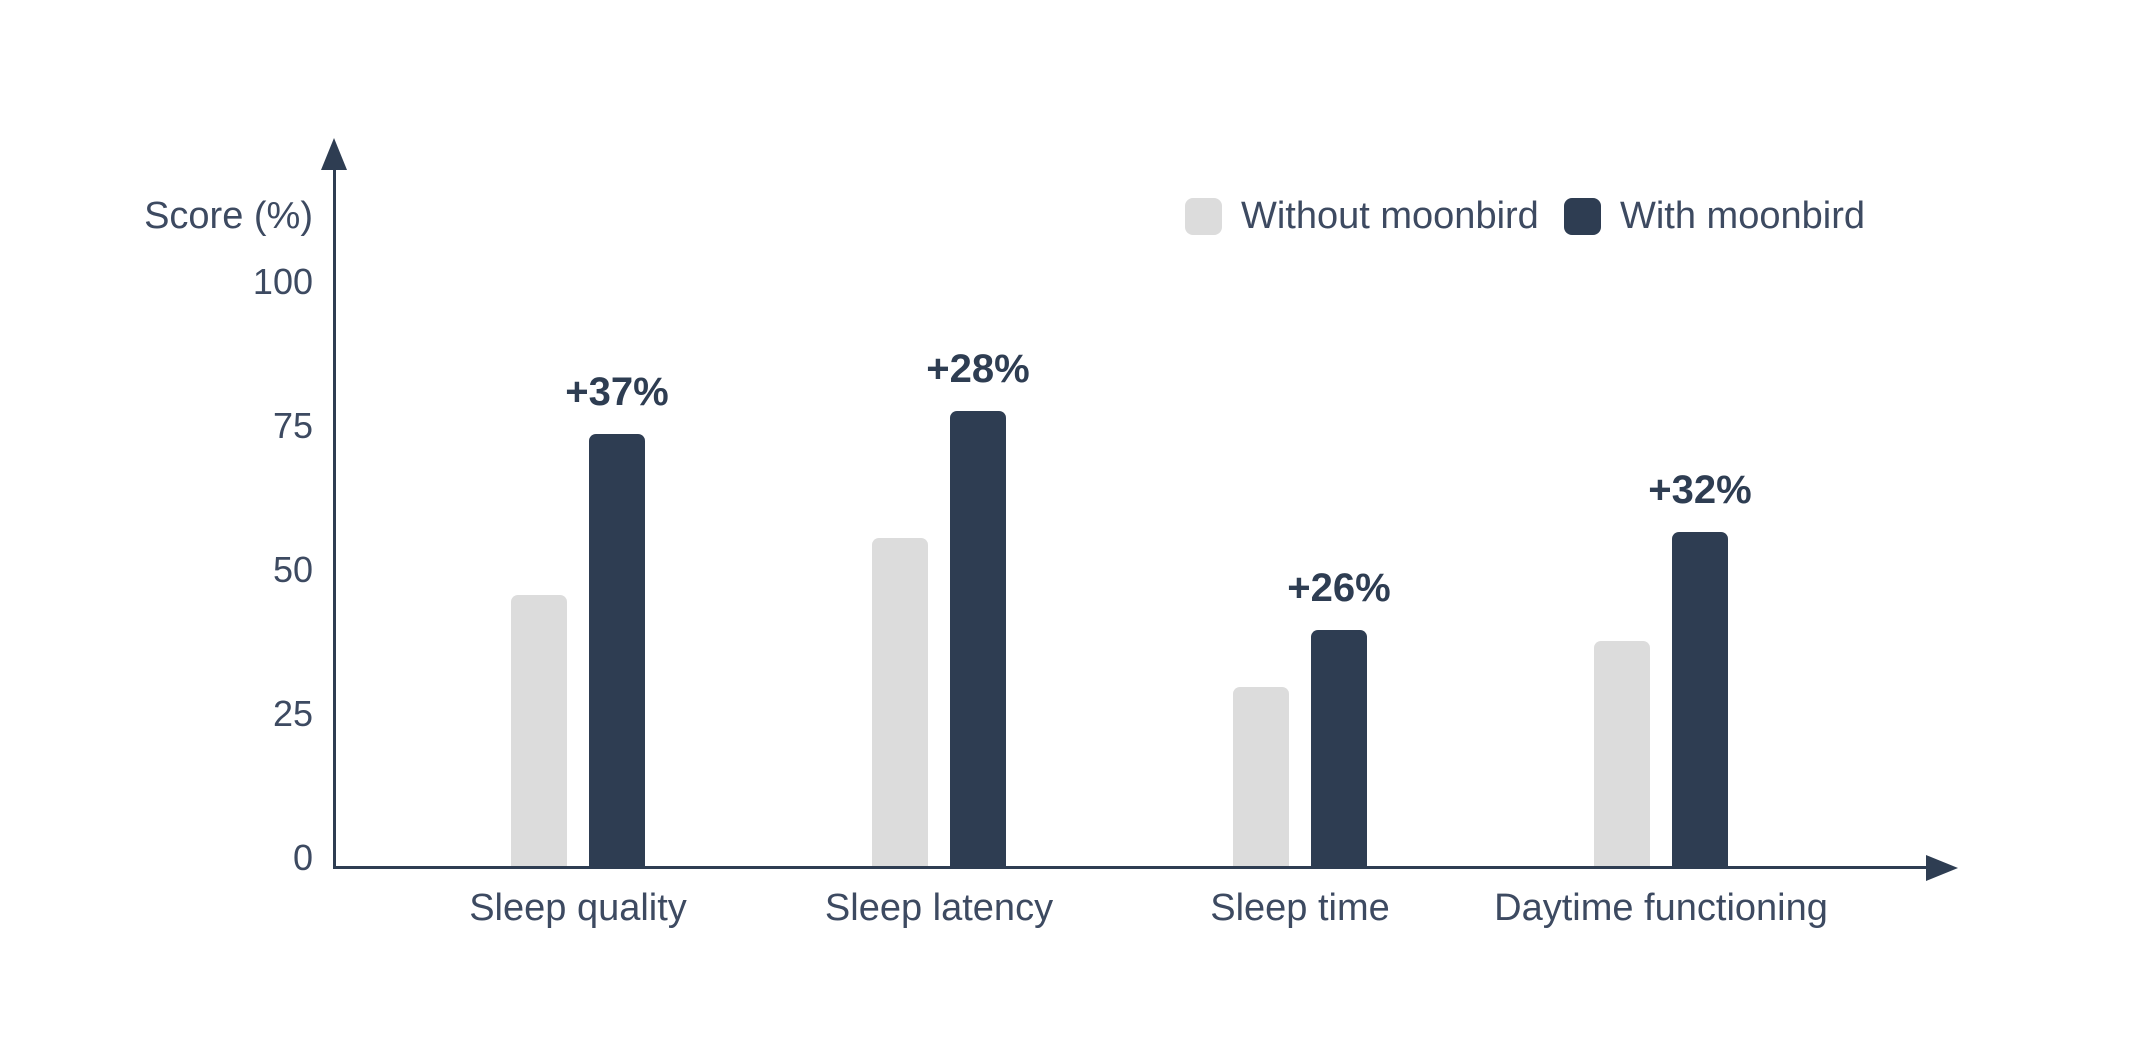  What do you see at coordinates (1700, 699) in the screenshot?
I see `bar-with-moonbird-daytime-functioning` at bounding box center [1700, 699].